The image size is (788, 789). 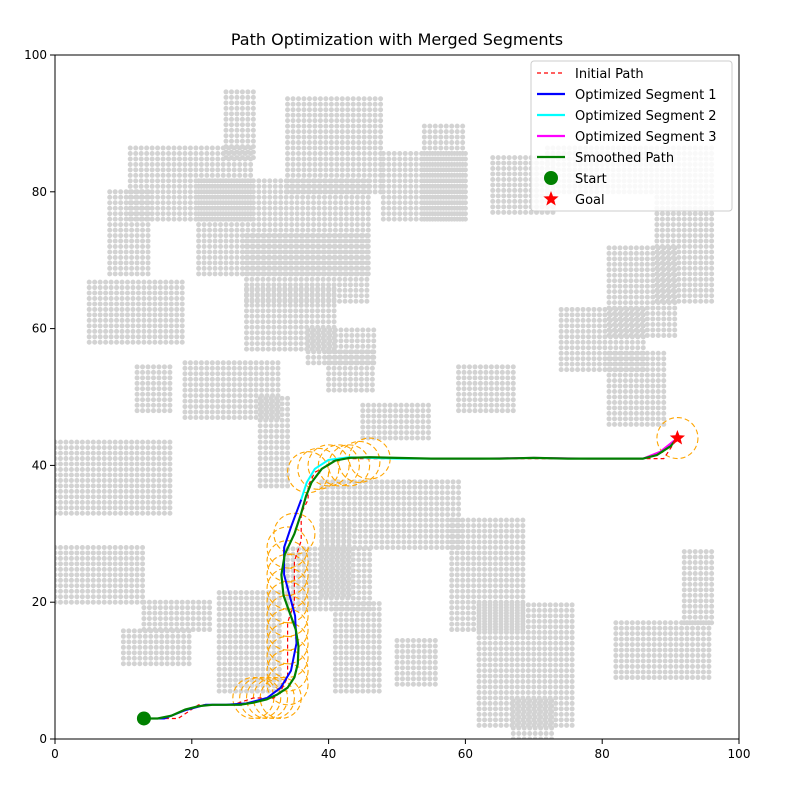 What do you see at coordinates (350, 371) in the screenshot?
I see `obstacle-block` at bounding box center [350, 371].